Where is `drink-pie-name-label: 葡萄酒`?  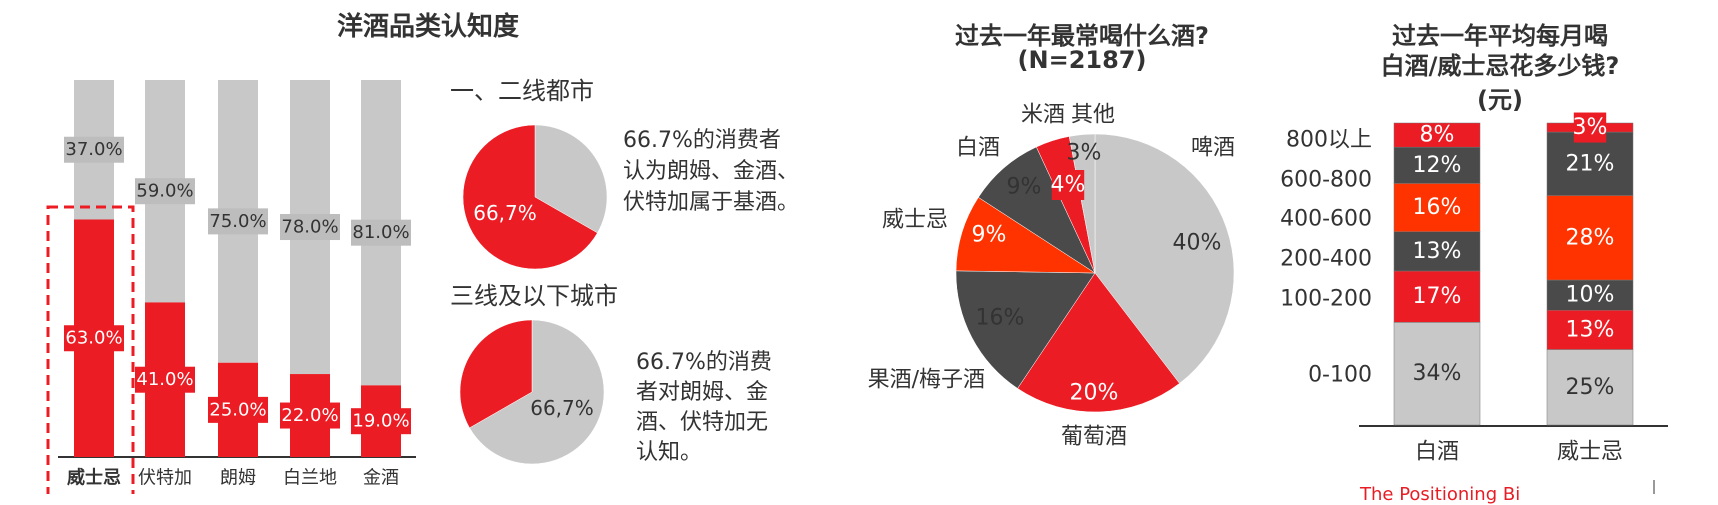 drink-pie-name-label: 葡萄酒 is located at coordinates (1094, 437).